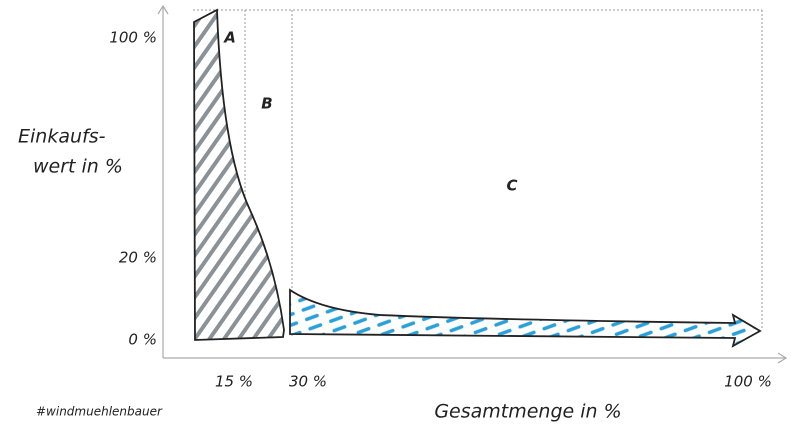 This screenshot has height=446, width=800. I want to click on x-tick-label: 15 %, so click(234, 382).